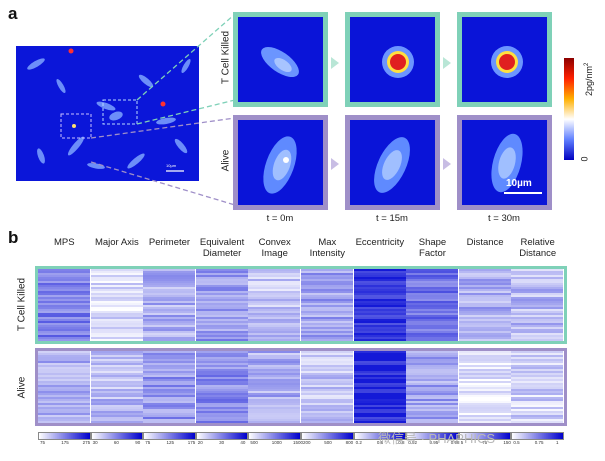 The width and height of the screenshot is (605, 461). I want to click on colorbar-1-tick-2: 90, so click(138, 442).